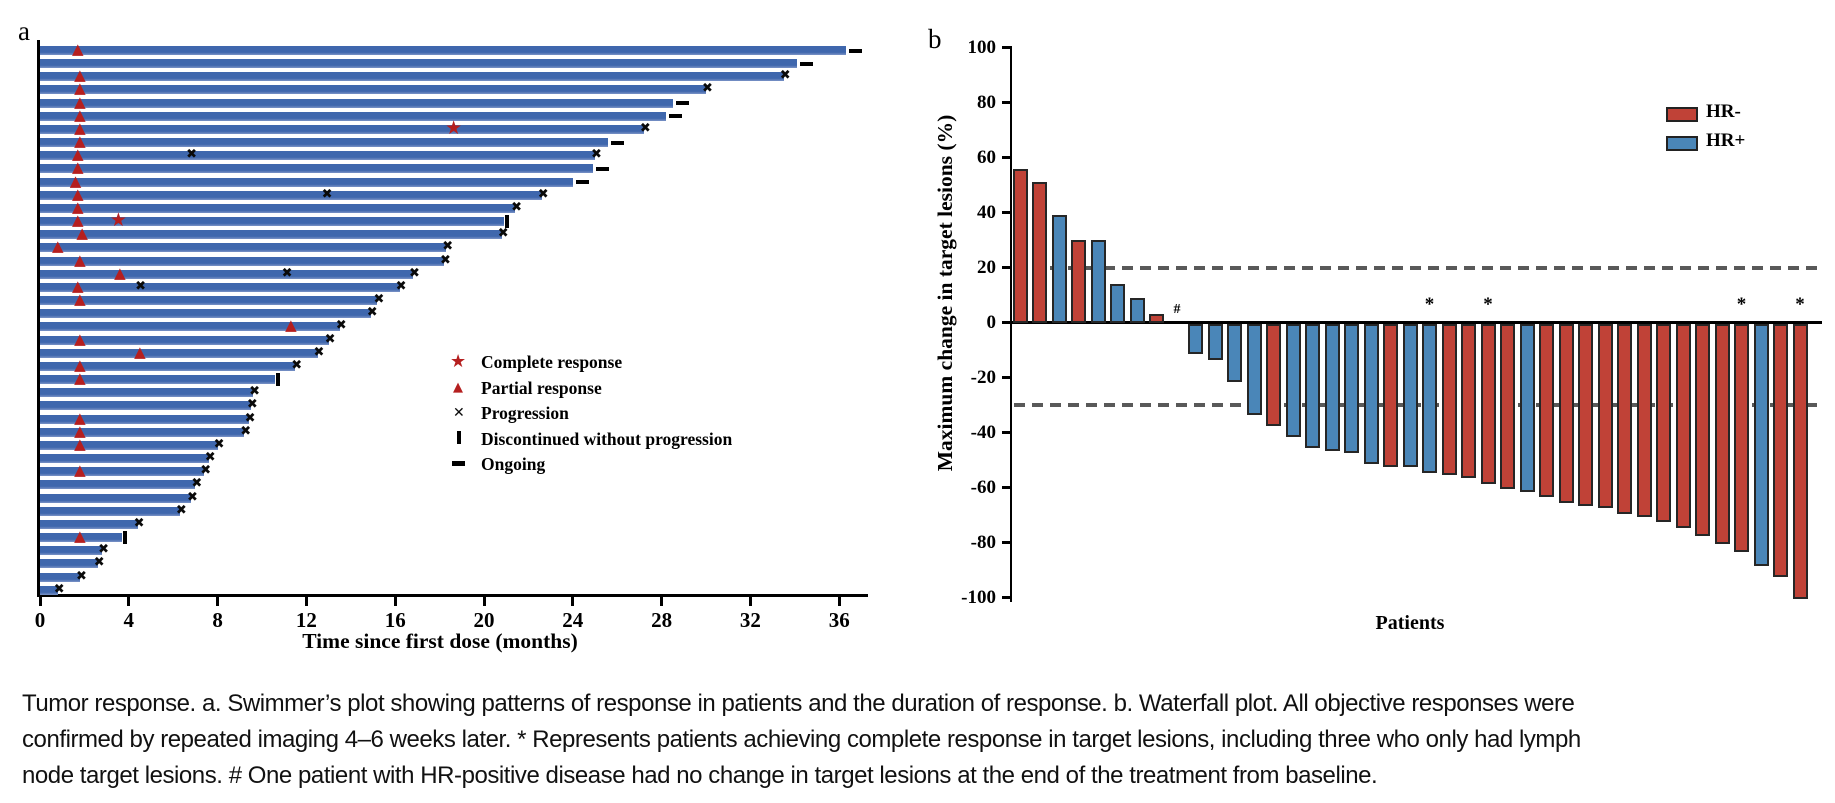  I want to click on waterfall-x-axis-title: Patients, so click(1410, 623).